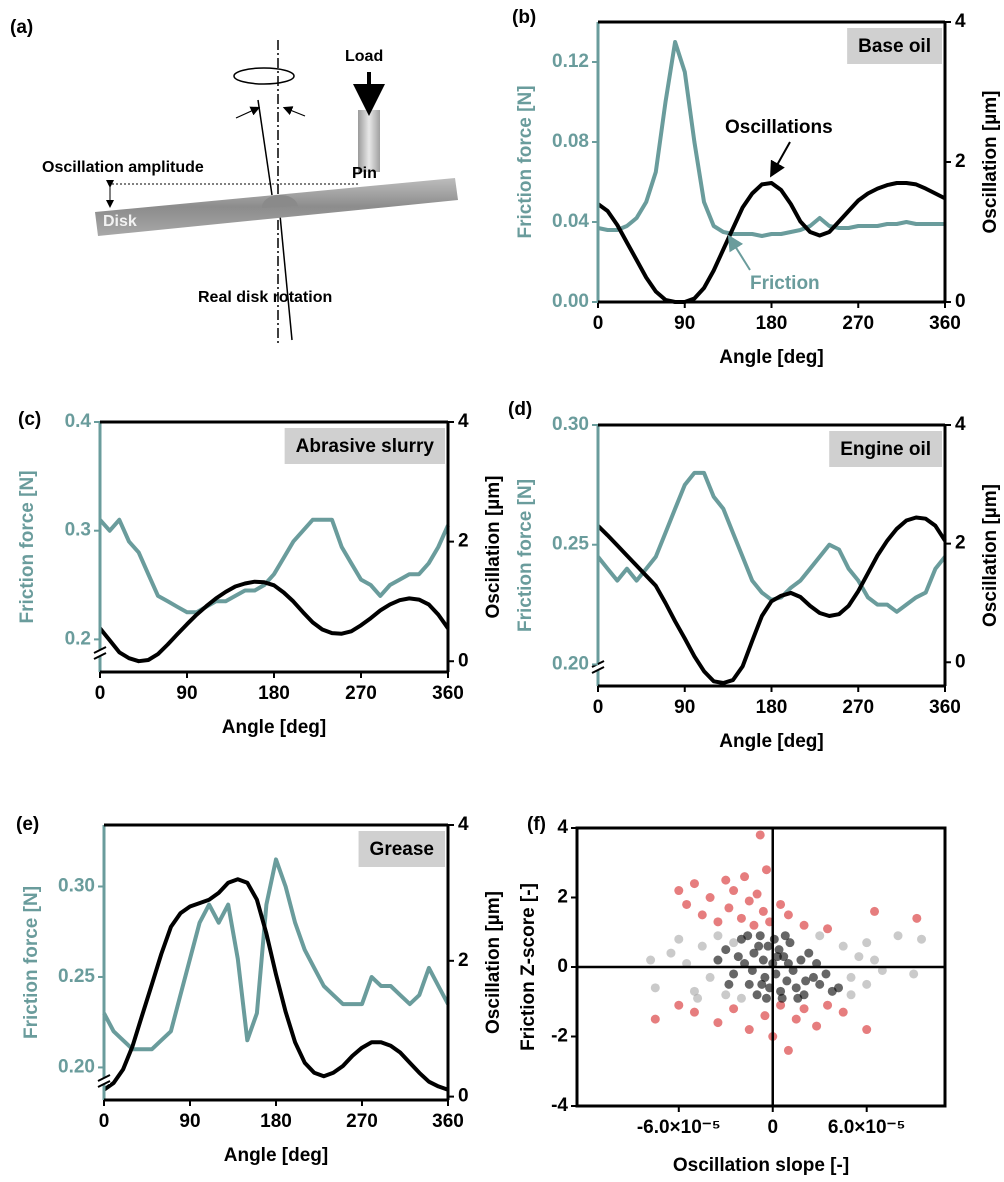 This screenshot has width=1004, height=1182. Describe the element at coordinates (264, 76) in the screenshot. I see `rotation-ellipse` at that location.